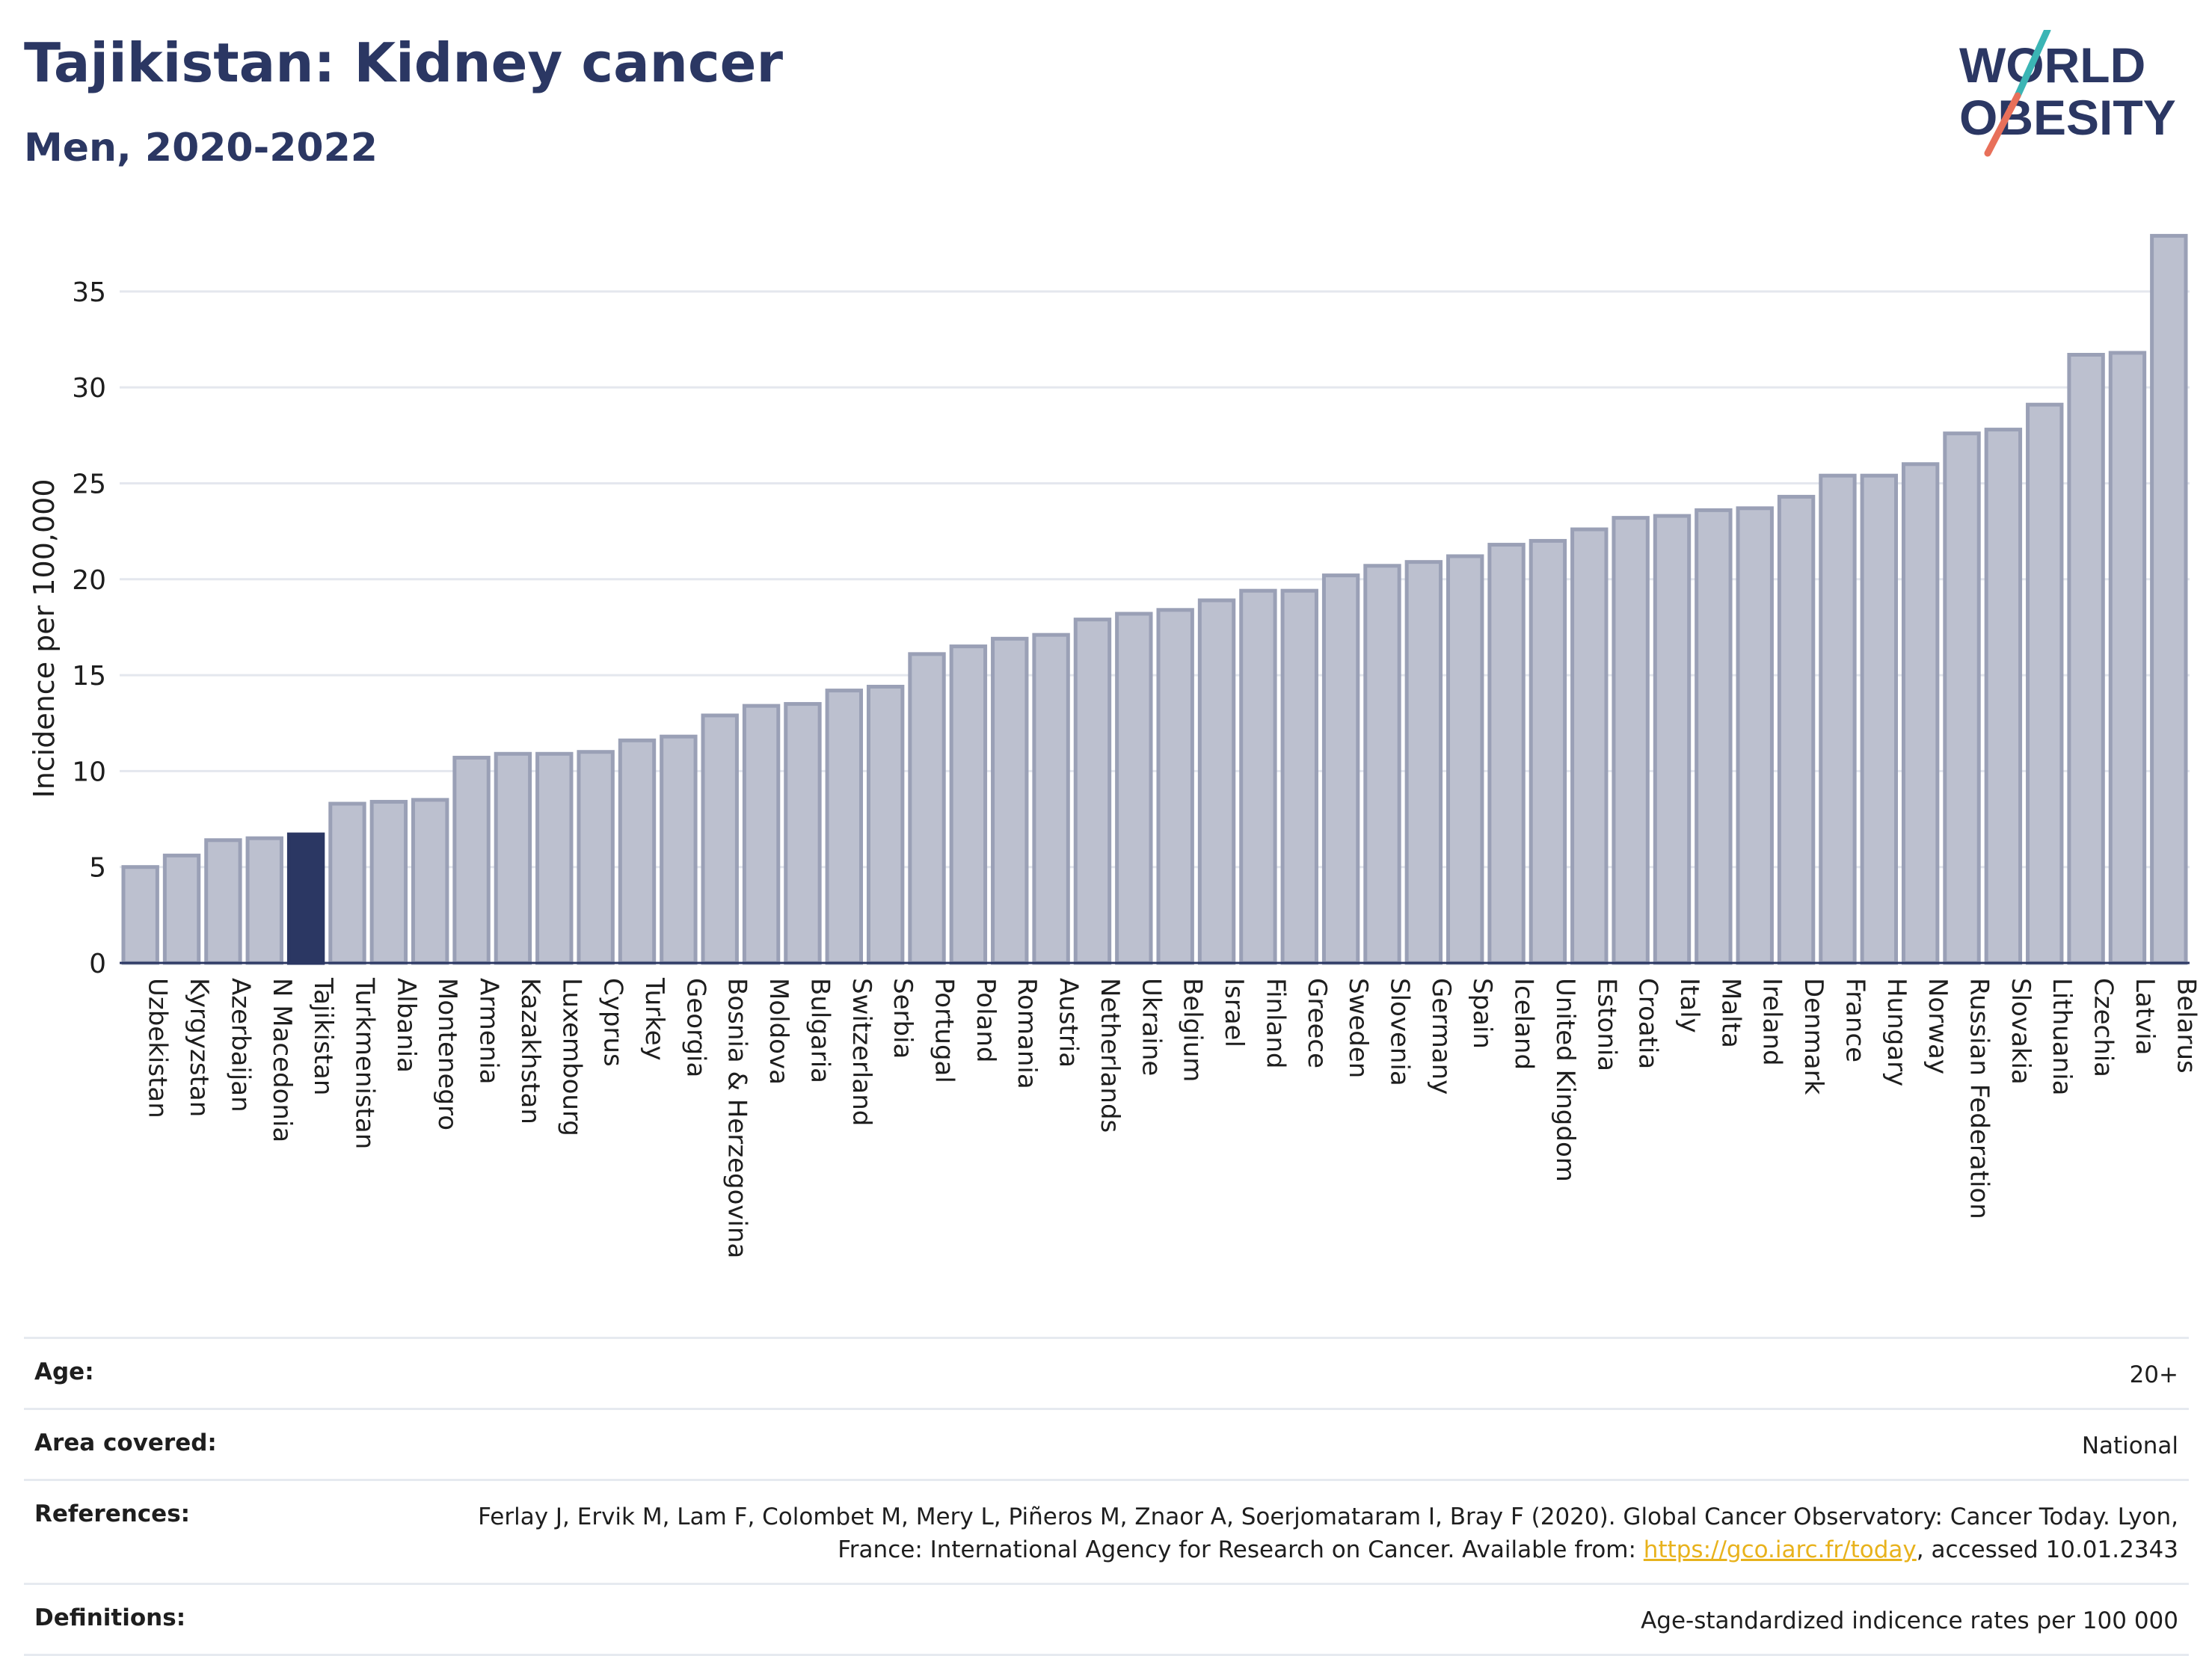  What do you see at coordinates (1589, 746) in the screenshot?
I see `bar-estonia` at bounding box center [1589, 746].